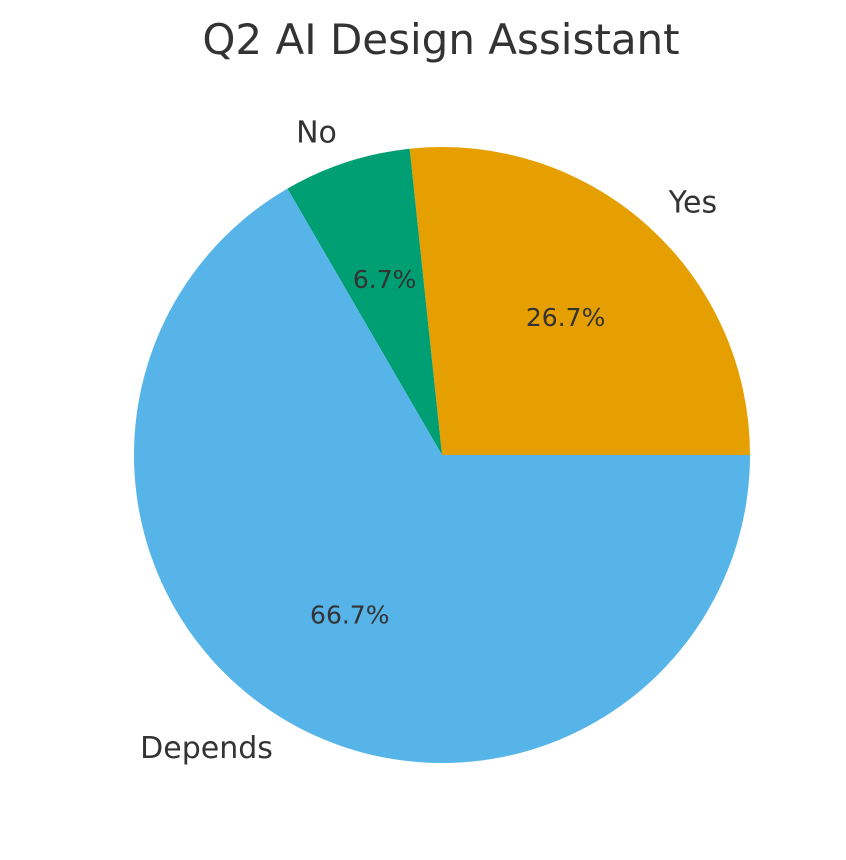 The height and width of the screenshot is (860, 846). I want to click on pie-slice-yes, so click(579, 301).